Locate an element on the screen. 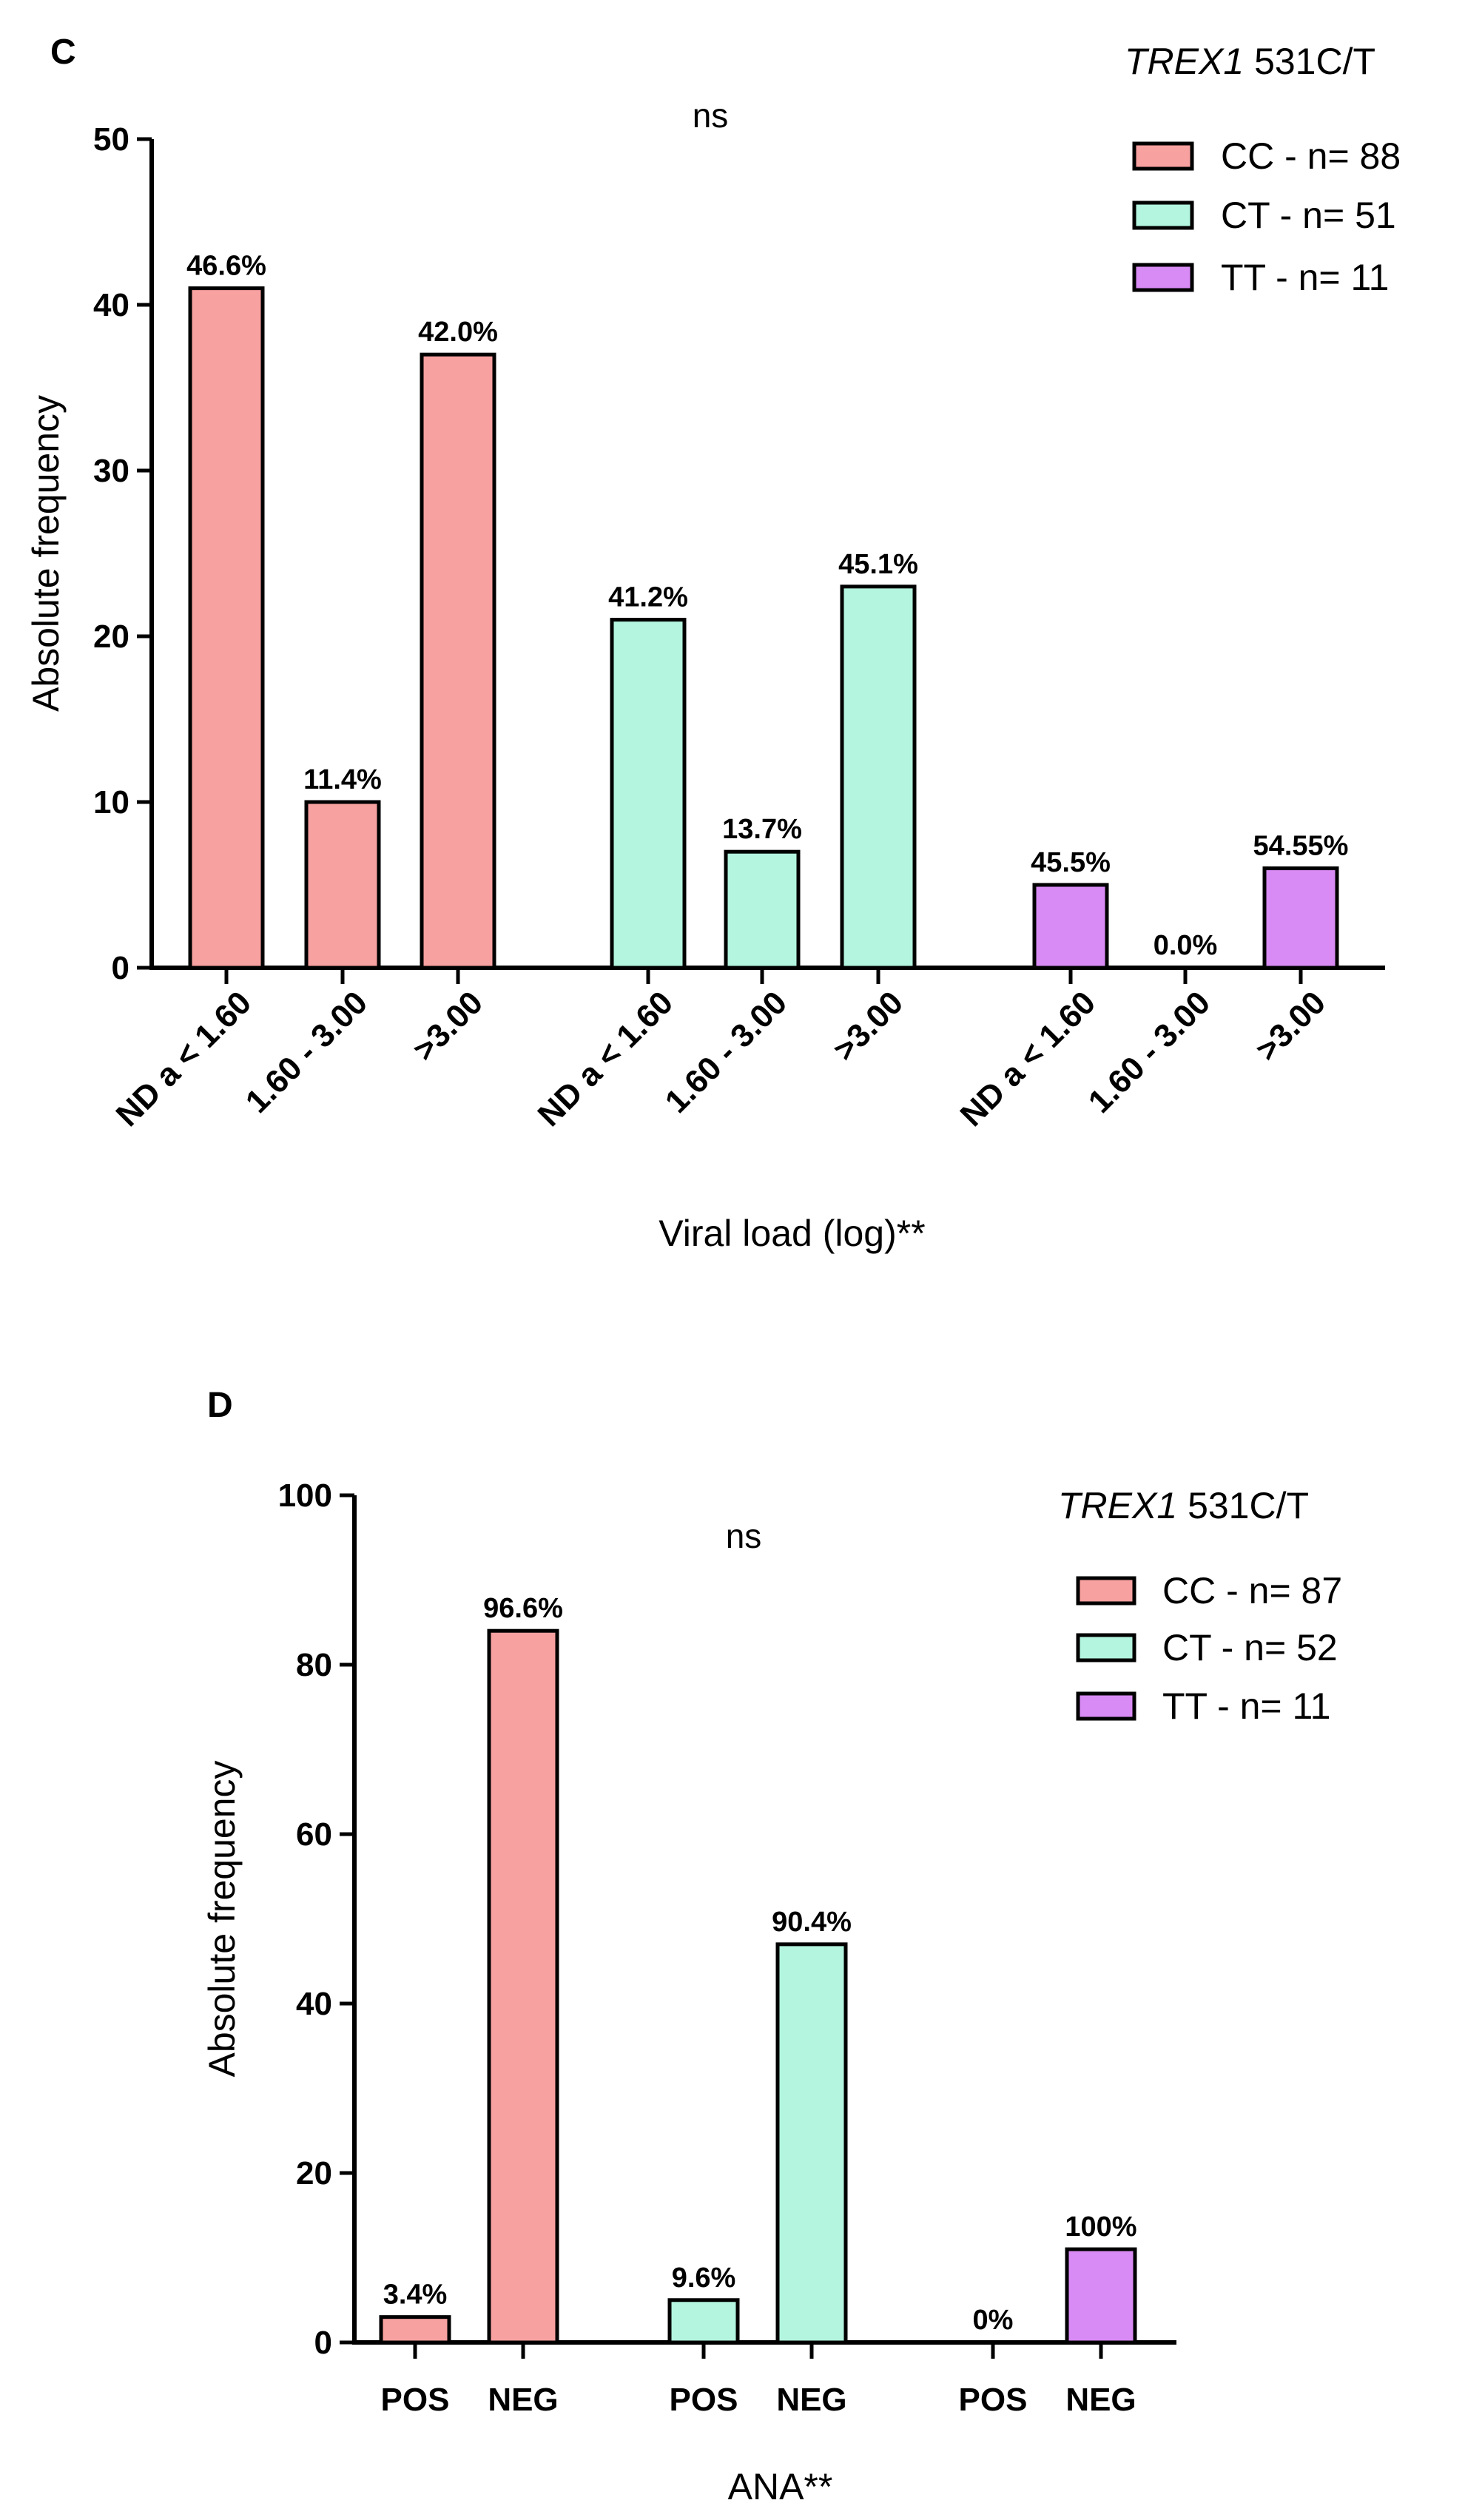 This screenshot has width=1465, height=2520. data-label: 42.0% is located at coordinates (458, 332).